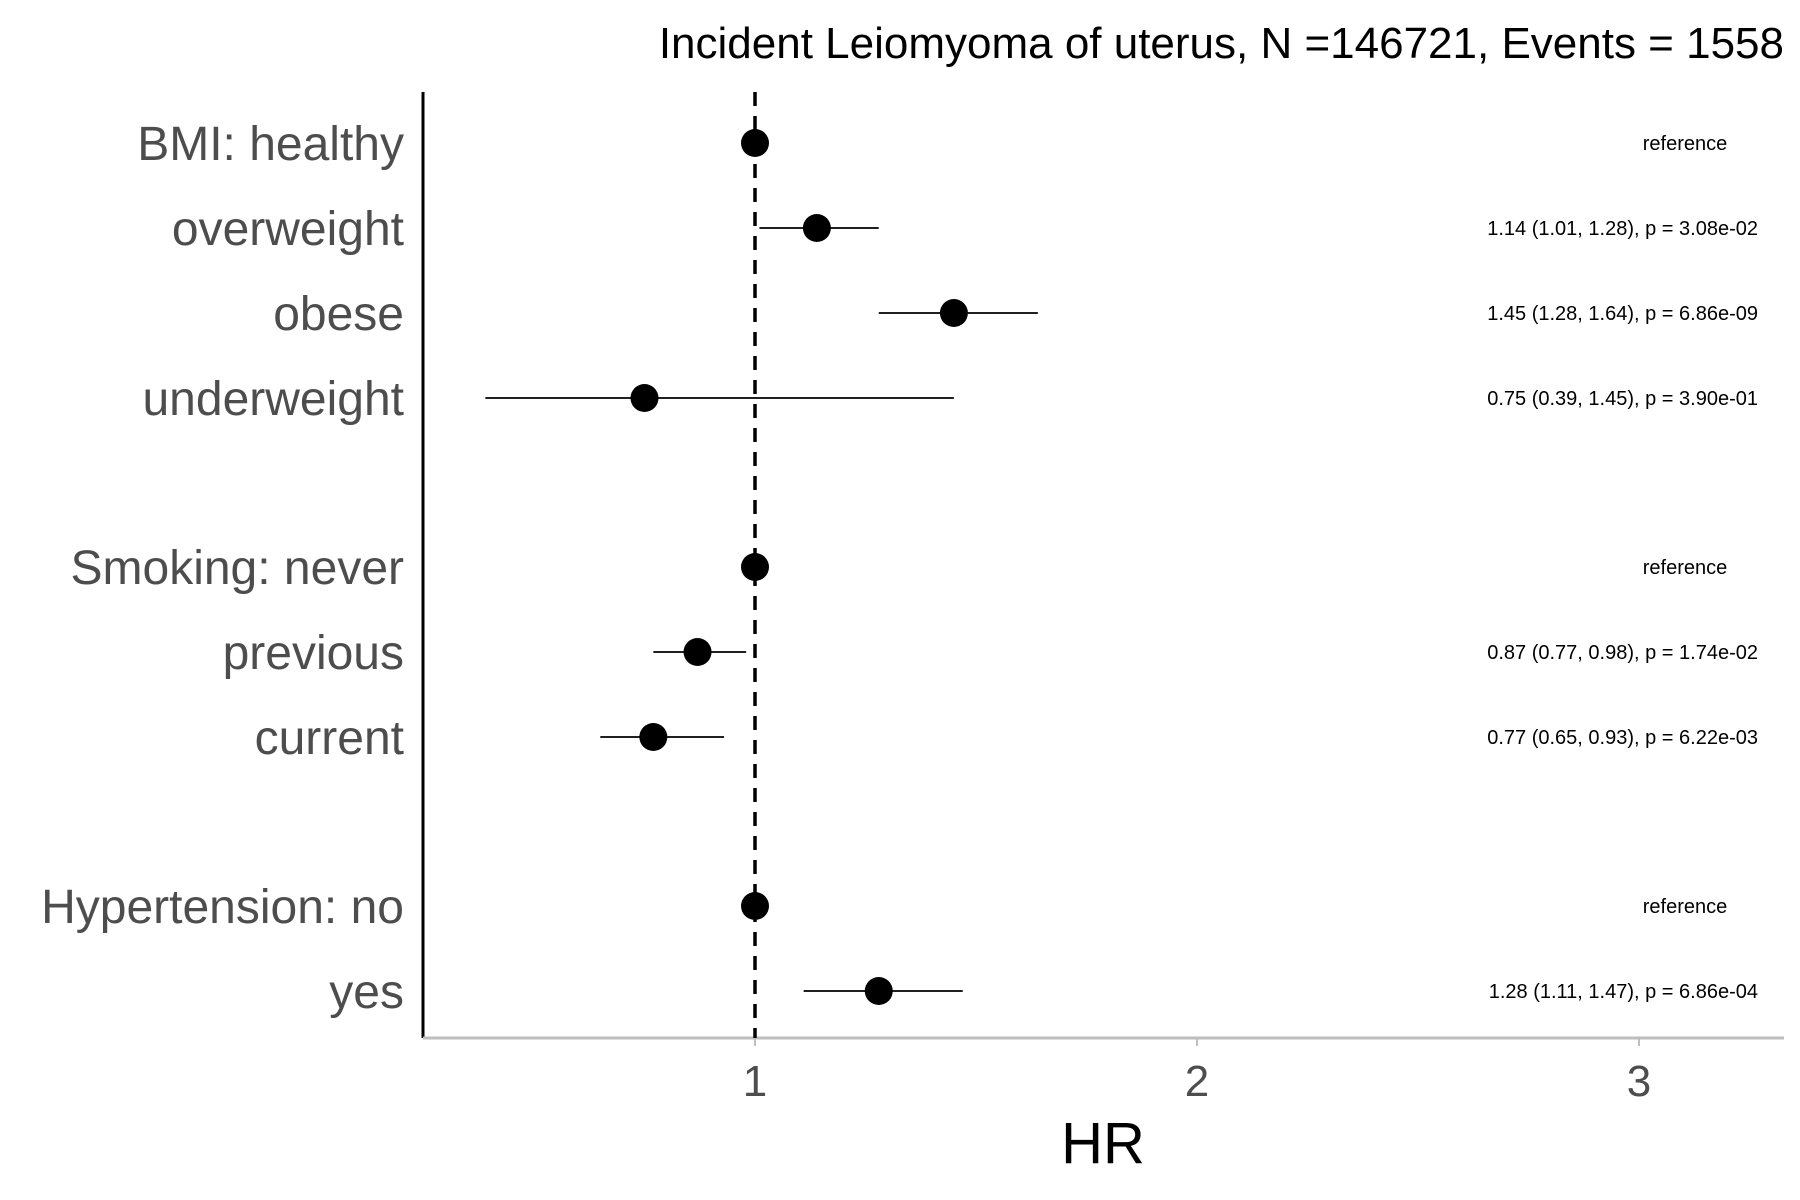 The width and height of the screenshot is (1800, 1200). I want to click on hr-point-bmi-healthy, so click(755, 143).